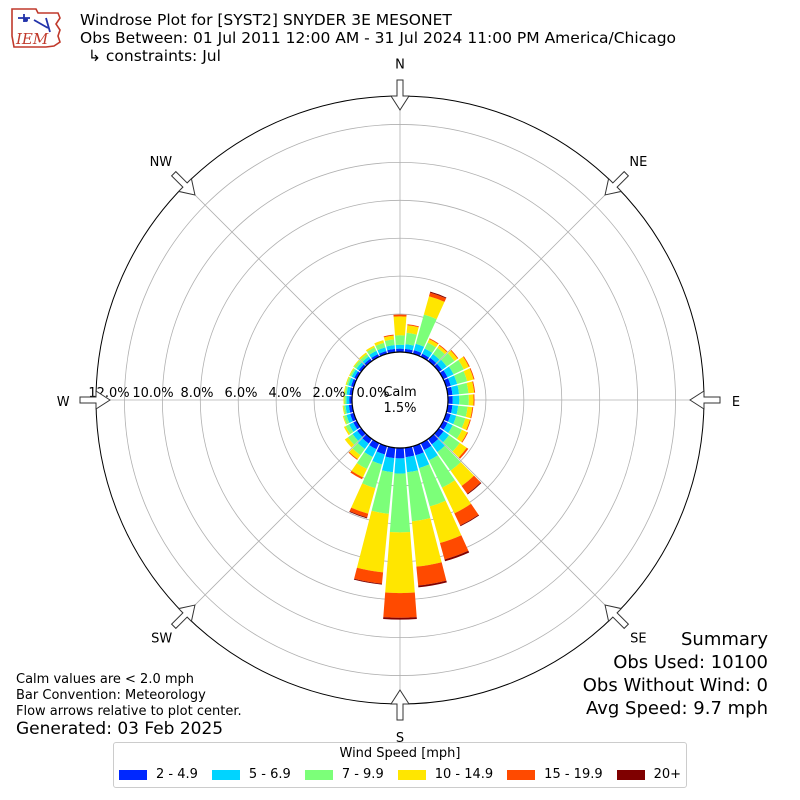 The width and height of the screenshot is (800, 800). What do you see at coordinates (400, 95) in the screenshot?
I see `flow-arrow-n` at bounding box center [400, 95].